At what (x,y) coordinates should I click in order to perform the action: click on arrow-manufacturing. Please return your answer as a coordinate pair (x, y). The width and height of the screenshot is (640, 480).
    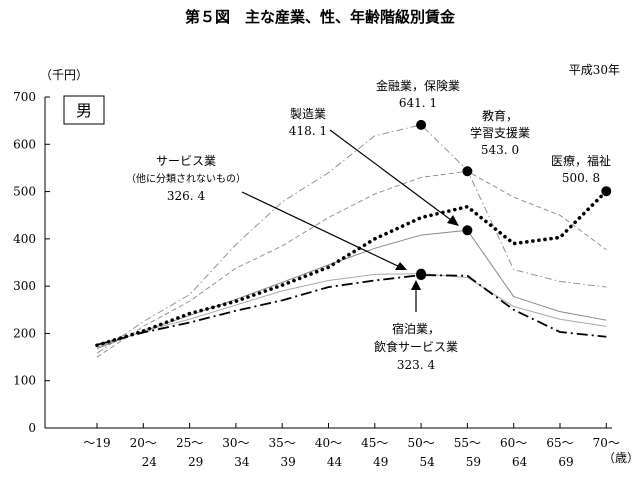
    Looking at the image, I should click on (392, 176).